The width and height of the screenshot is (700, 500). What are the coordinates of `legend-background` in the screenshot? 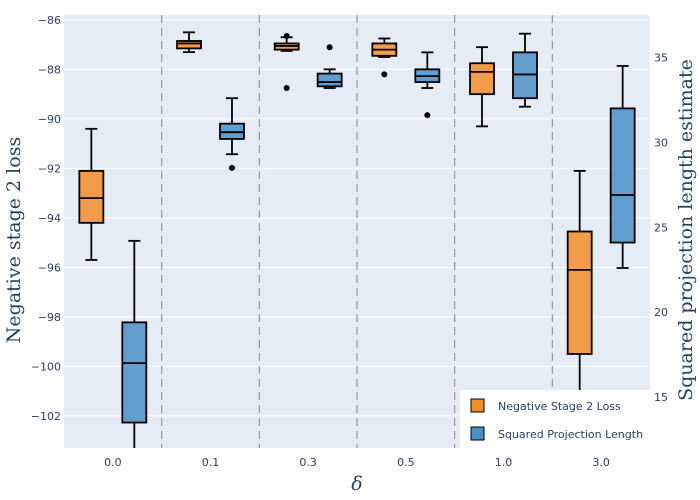 It's located at (556, 419).